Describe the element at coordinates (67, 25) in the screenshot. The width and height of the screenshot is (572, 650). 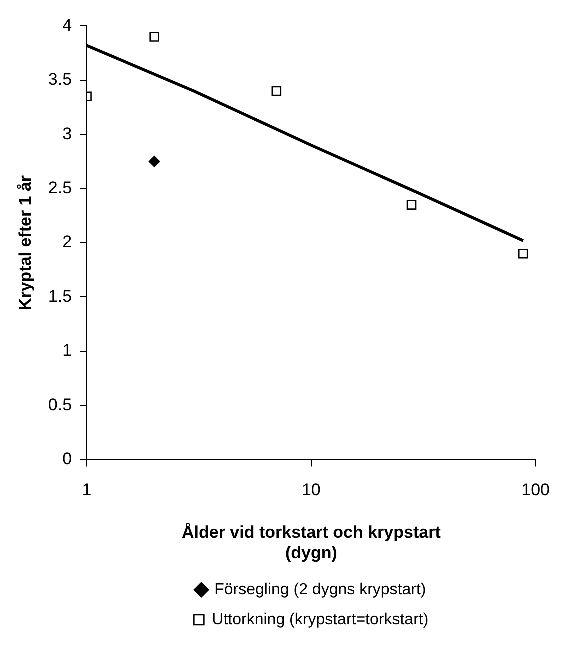
I see `y-tick-label: 4` at that location.